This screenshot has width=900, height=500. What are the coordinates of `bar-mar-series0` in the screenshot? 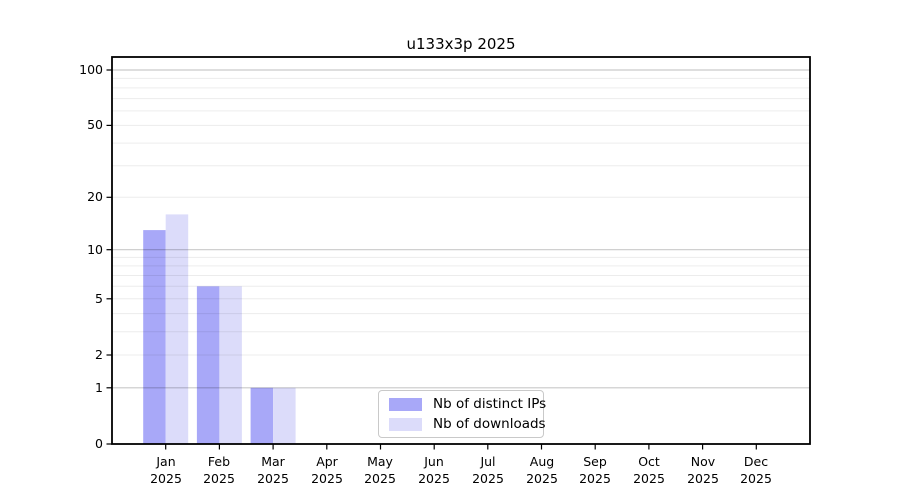 It's located at (262, 415).